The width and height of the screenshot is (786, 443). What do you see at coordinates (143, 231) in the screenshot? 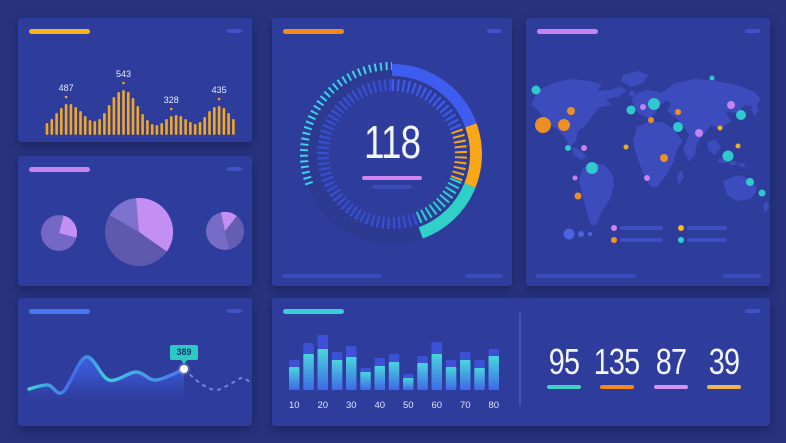
I see `pie-charts` at bounding box center [143, 231].